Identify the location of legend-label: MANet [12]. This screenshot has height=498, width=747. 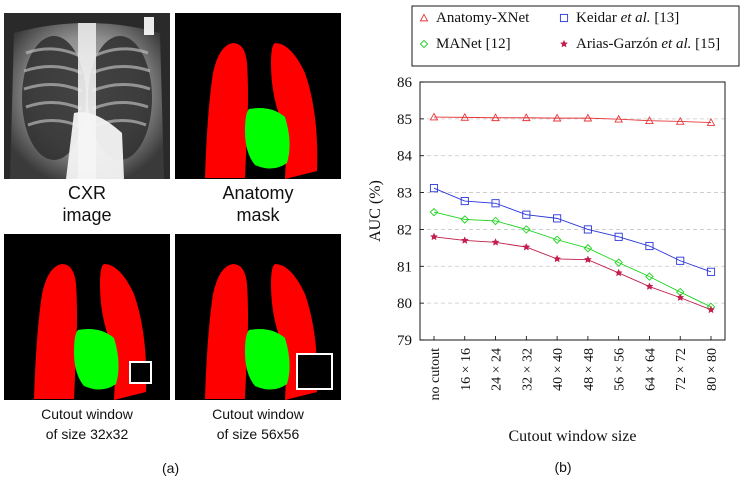
(473, 44).